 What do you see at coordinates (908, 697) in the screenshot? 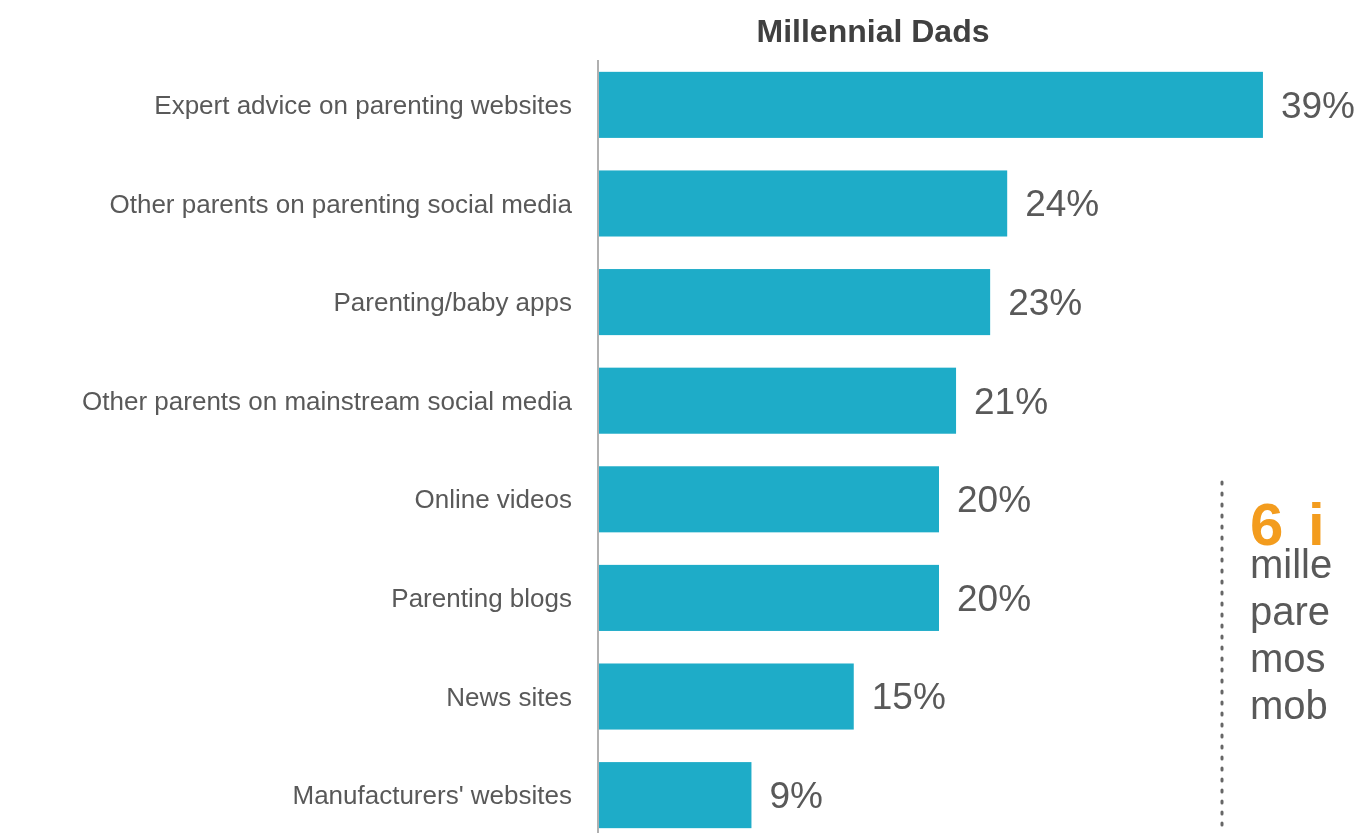
I see `data-label: 15%` at bounding box center [908, 697].